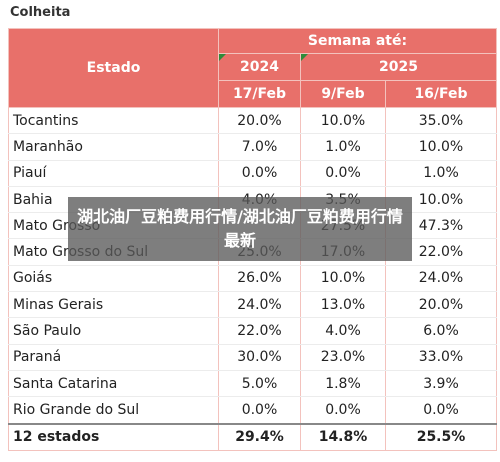  I want to click on table-row: Piauí 0.0% 0.0% 1.0%, so click(252, 173).